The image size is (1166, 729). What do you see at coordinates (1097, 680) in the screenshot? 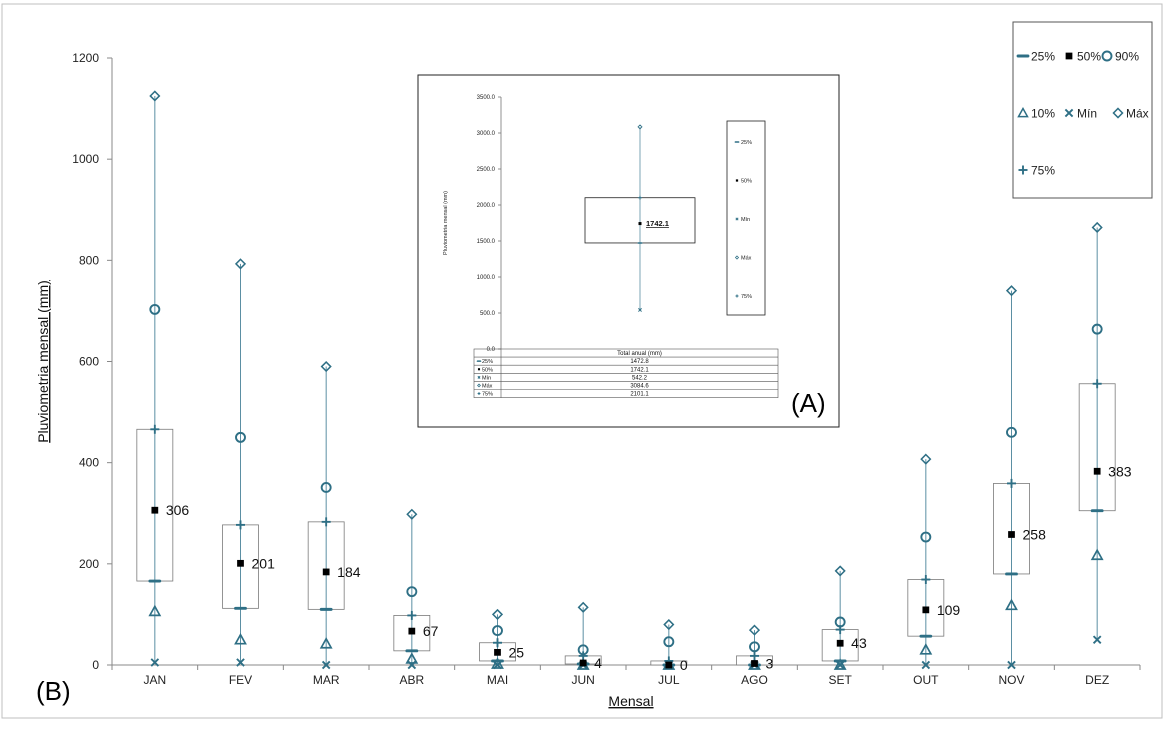
I see `x-tick-label: DEZ` at bounding box center [1097, 680].